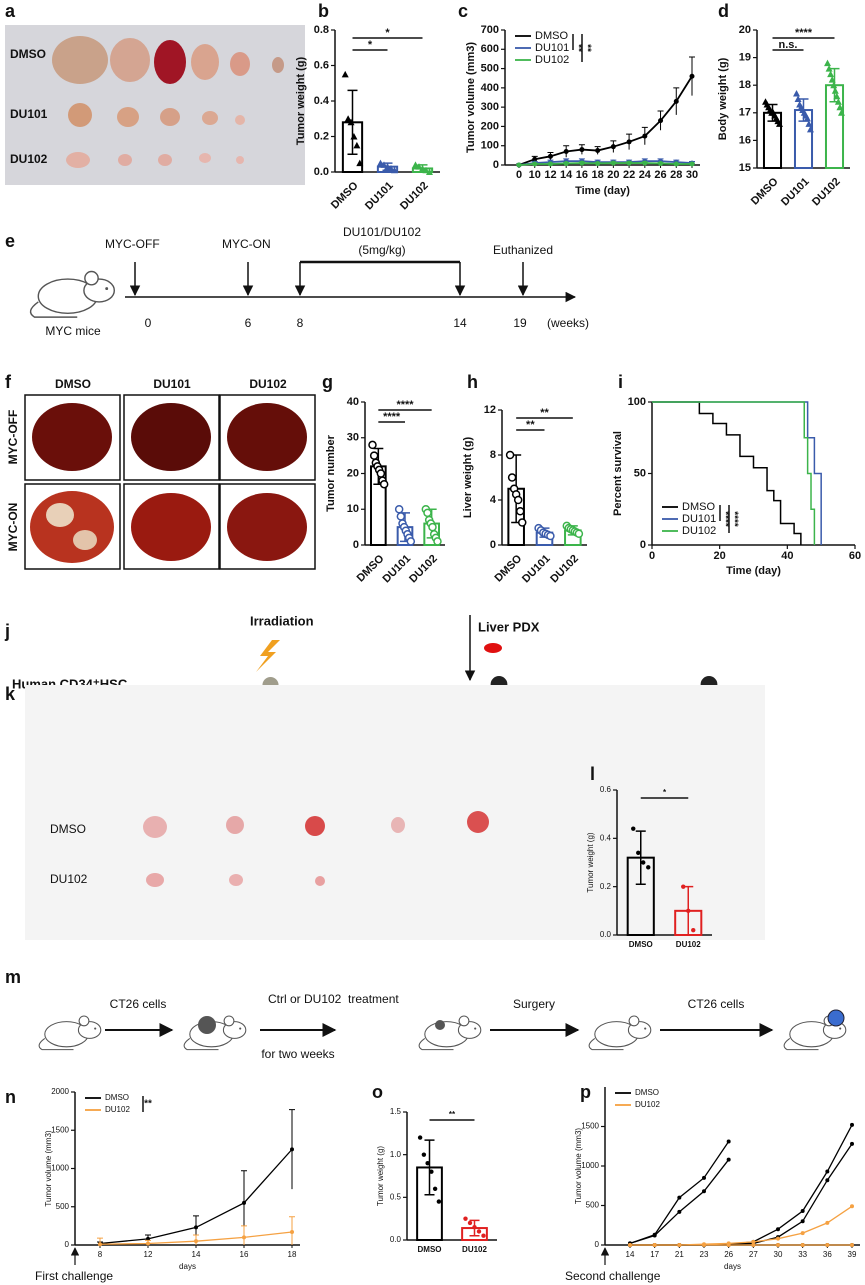  What do you see at coordinates (490, 30) in the screenshot?
I see `y-tick-label: 700` at bounding box center [490, 30].